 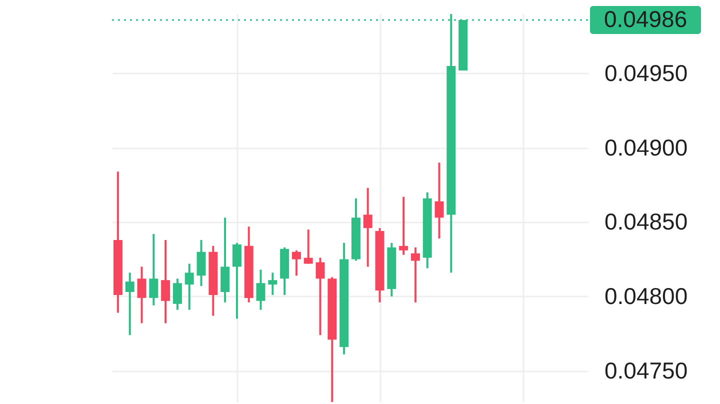 What do you see at coordinates (646, 19) in the screenshot?
I see `ref-line-label: 0.04986` at bounding box center [646, 19].